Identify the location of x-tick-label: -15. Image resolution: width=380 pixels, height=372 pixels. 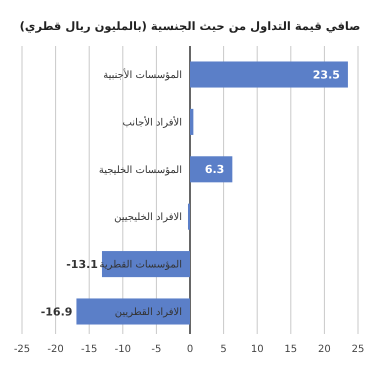
(89, 349).